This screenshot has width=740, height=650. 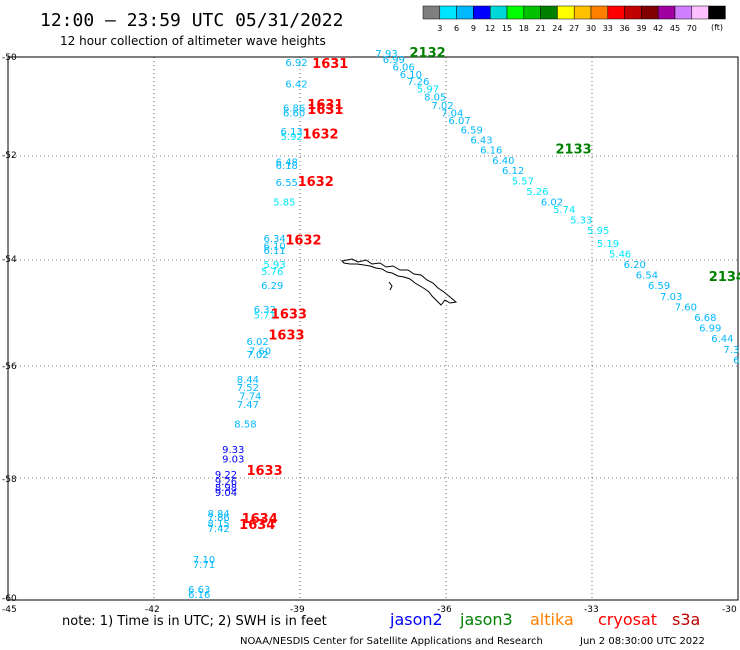 I want to click on wave-height-value: 5.92, so click(x=292, y=137).